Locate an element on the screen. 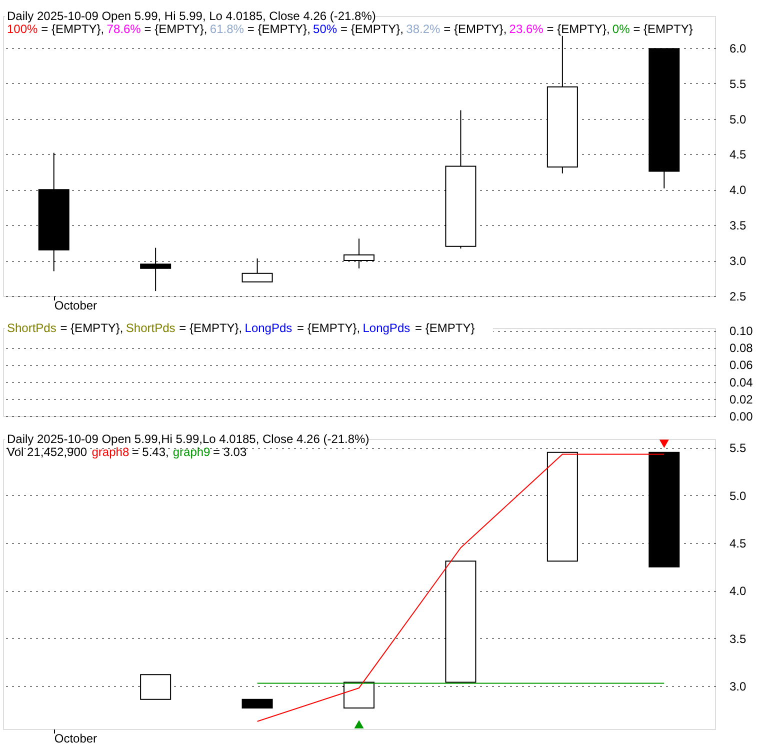 This screenshot has width=780, height=745. chart-title: Daily 2025-10-09 Open 5.99, Hi 5.99, Lo 4.0185, Close 4.26 (-21.8%) is located at coordinates (191, 16).